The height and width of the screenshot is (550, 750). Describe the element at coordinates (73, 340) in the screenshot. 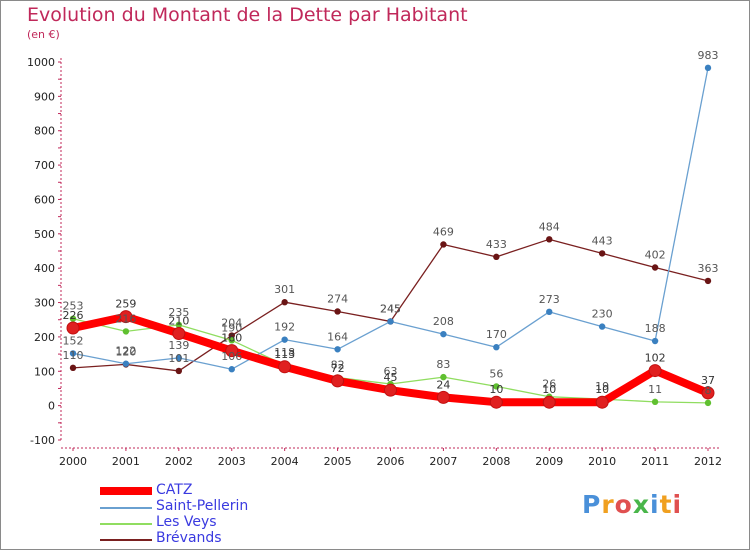

I see `data-label-1: 152` at that location.